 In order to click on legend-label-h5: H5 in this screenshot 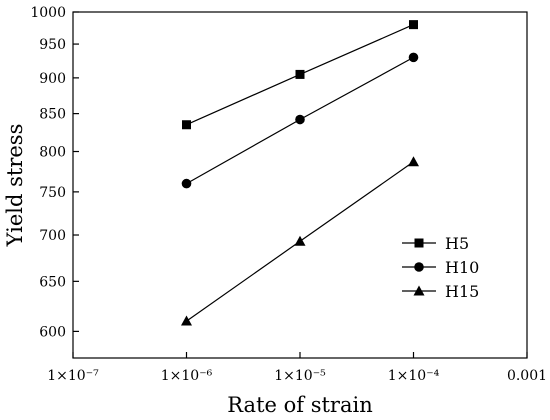, I will do `click(457, 243)`.